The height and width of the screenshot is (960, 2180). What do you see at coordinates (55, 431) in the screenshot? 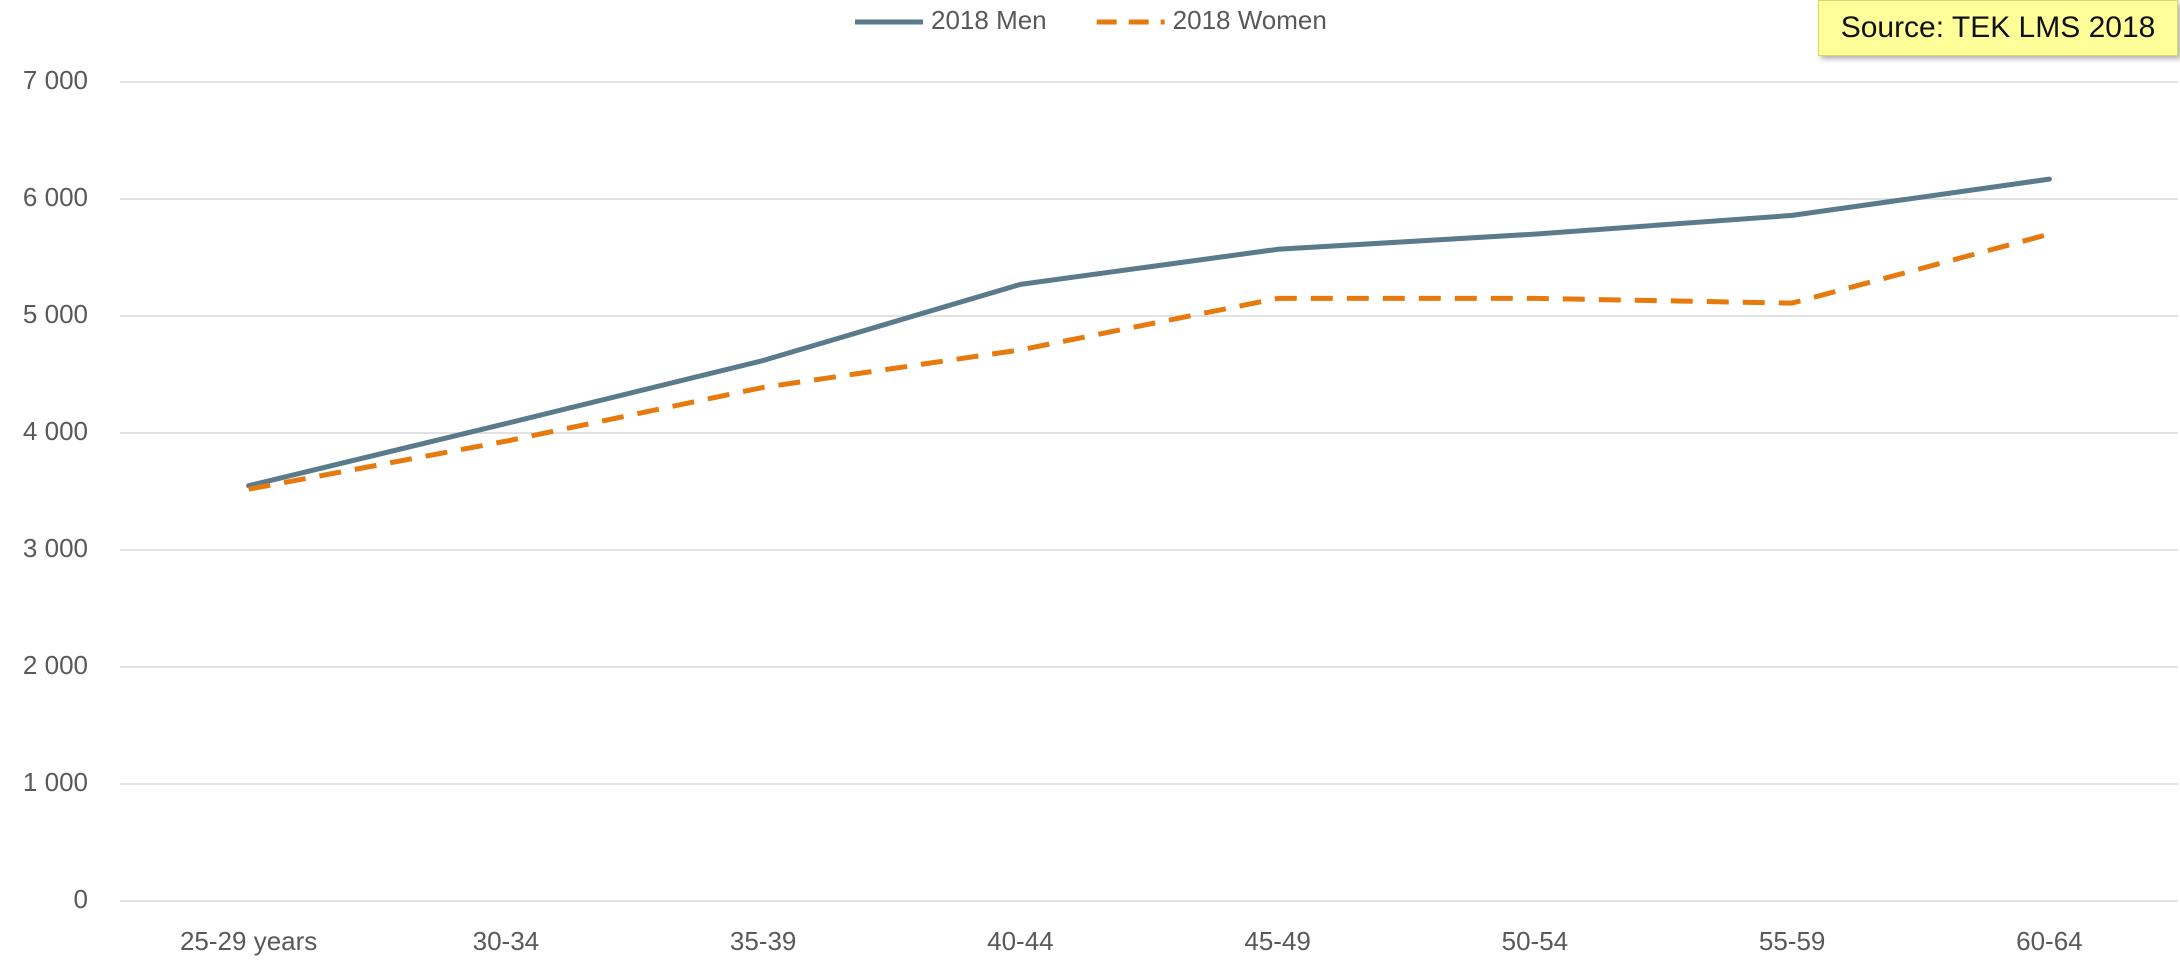
I see `y-tick-label: 4 000` at bounding box center [55, 431].